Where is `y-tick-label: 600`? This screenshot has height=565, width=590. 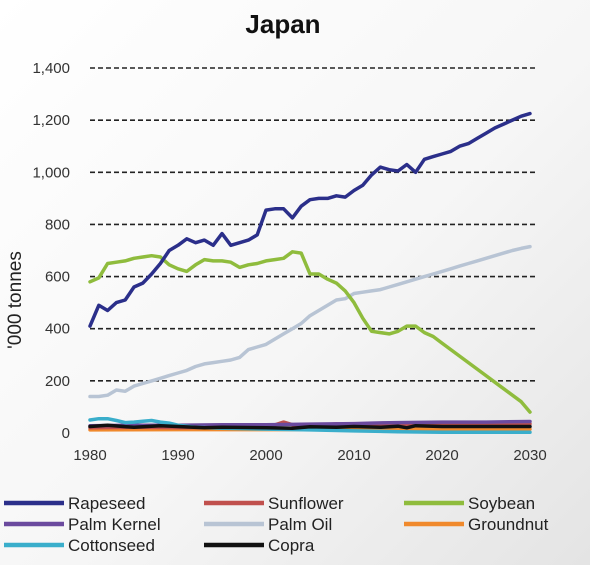 y-tick-label: 600 is located at coordinates (57, 277).